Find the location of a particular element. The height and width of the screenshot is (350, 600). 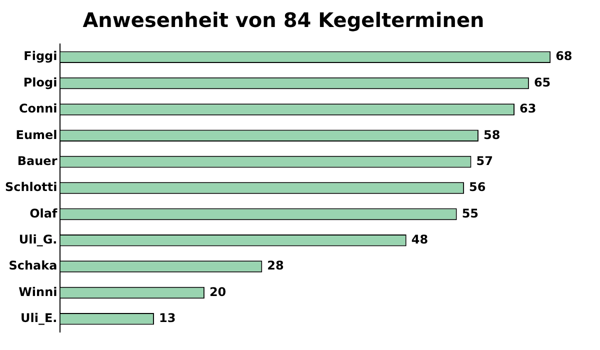

y-tick-label: Eumel is located at coordinates (37, 135).